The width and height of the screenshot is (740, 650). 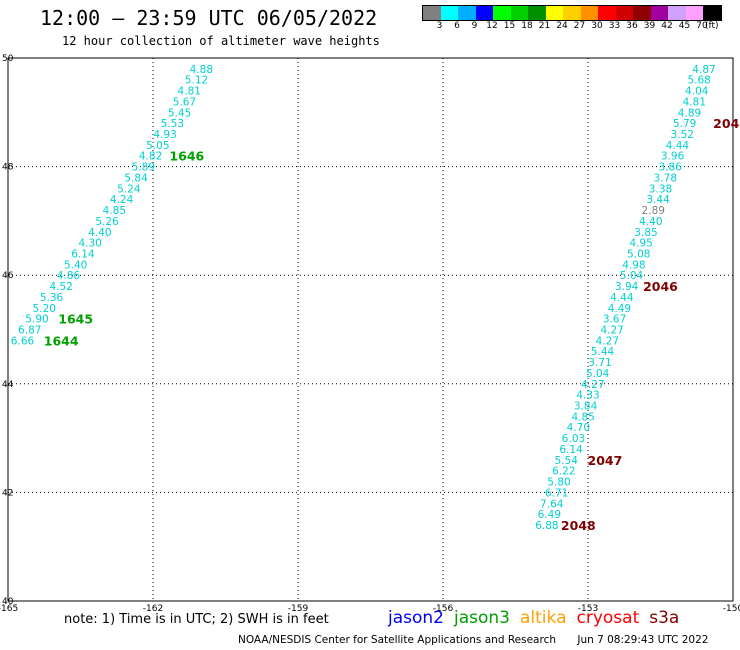 I want to click on satellite-legend: jason2 jason3 altika cryosat s3a, so click(x=538, y=618).